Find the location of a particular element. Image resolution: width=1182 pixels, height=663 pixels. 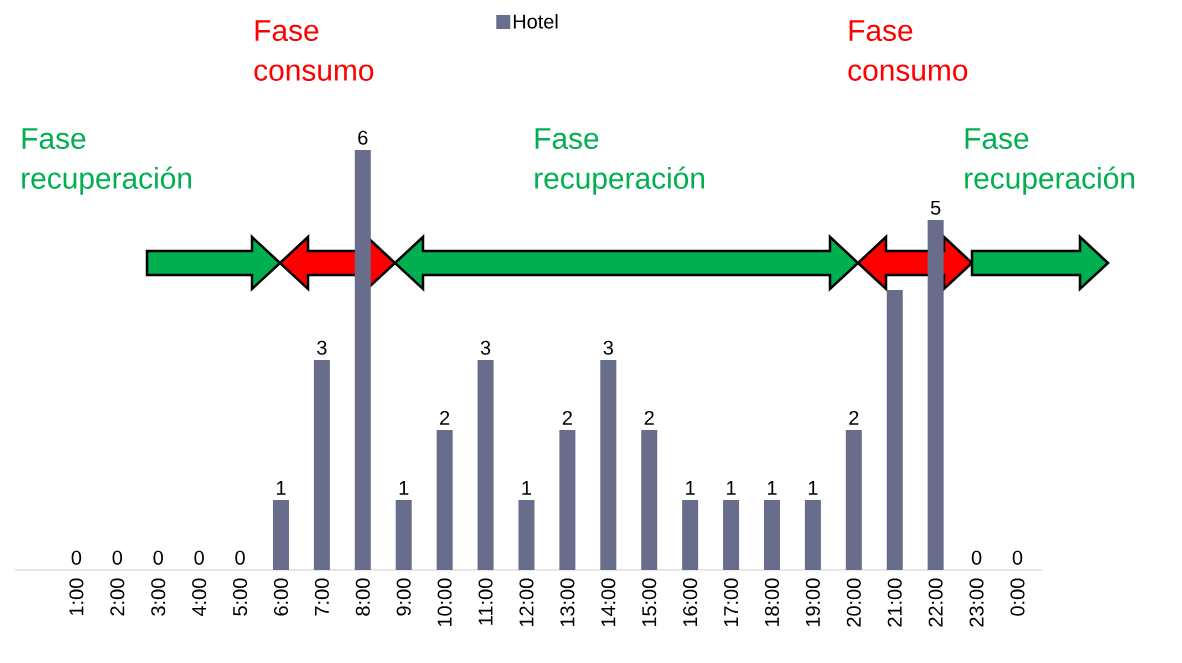

x-tick-label: 4:00 is located at coordinates (199, 597).